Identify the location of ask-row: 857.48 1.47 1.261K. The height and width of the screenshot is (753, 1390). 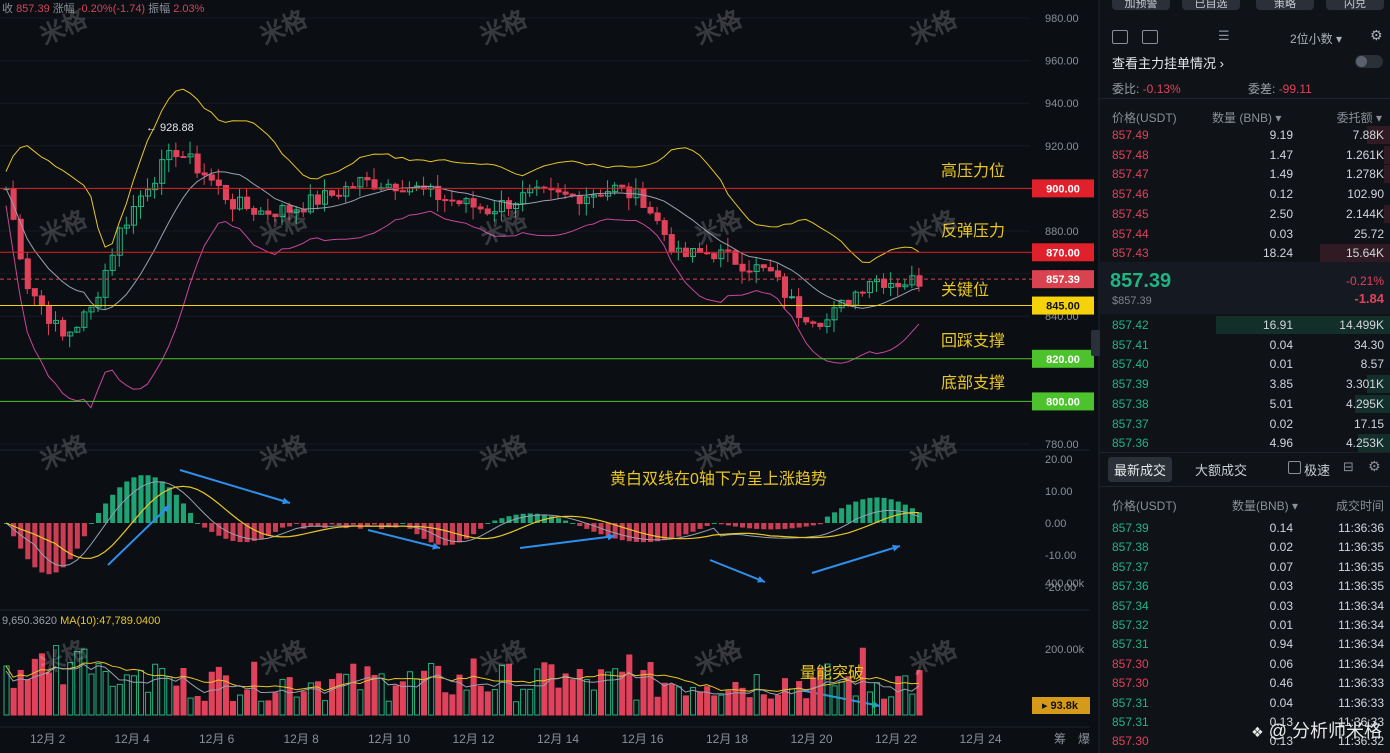
(1245, 155).